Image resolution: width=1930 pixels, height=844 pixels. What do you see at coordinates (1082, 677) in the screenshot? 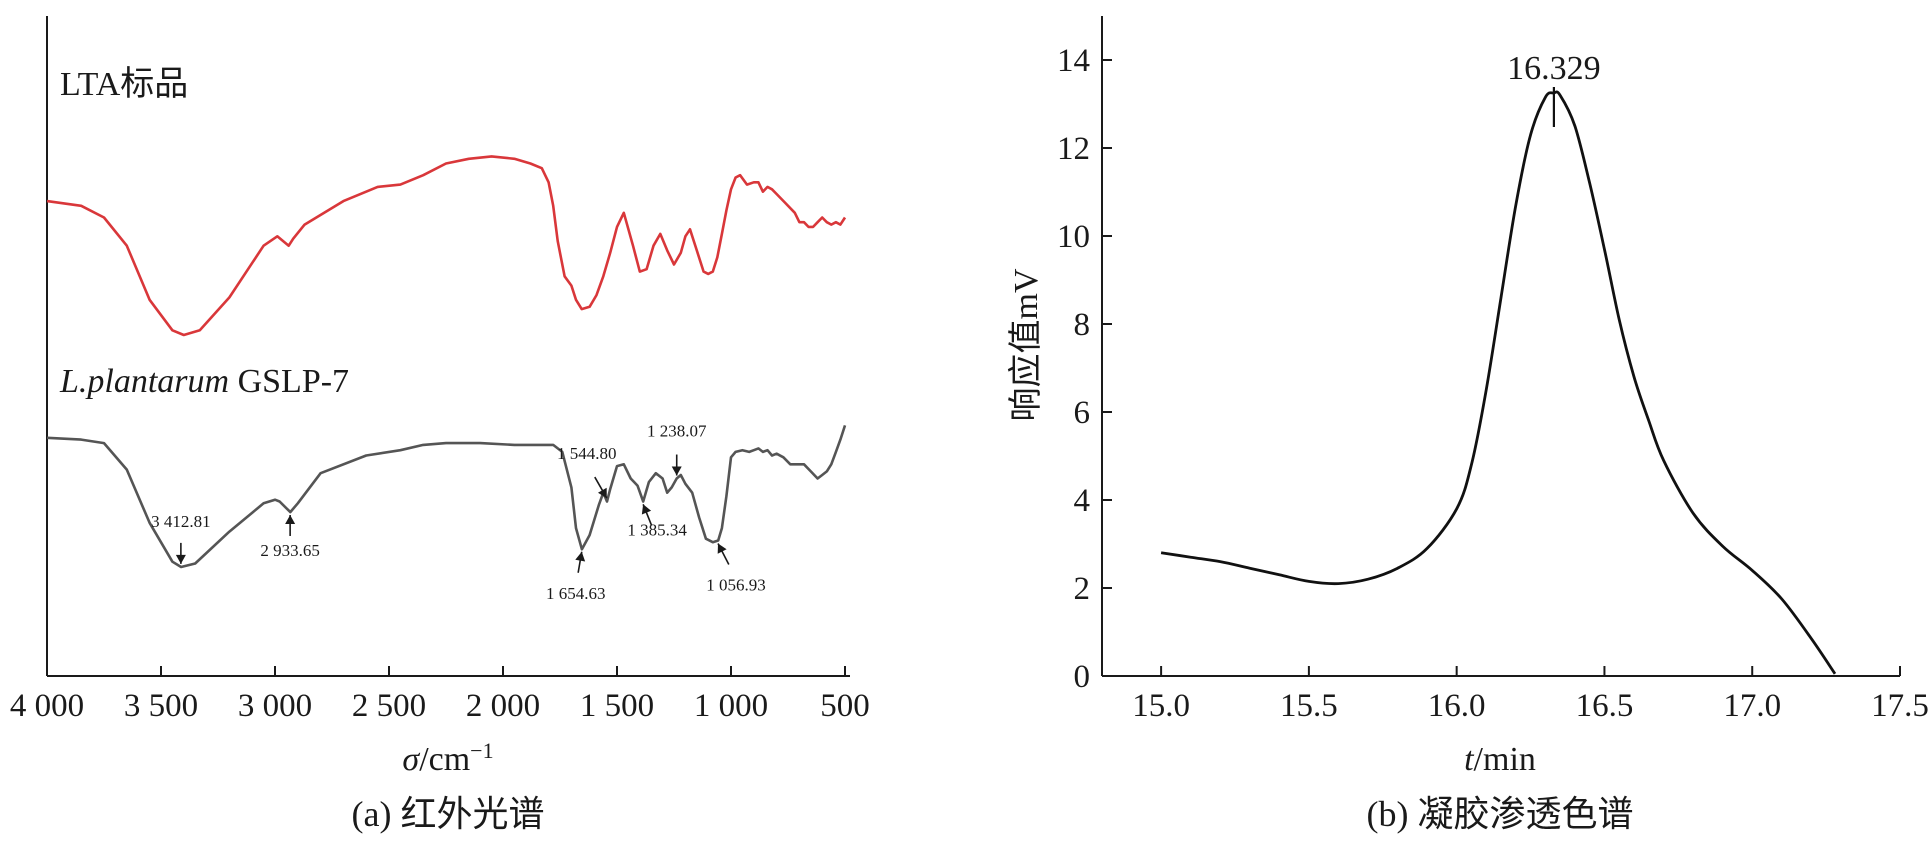
I see `gpc-y-tick-label: 0` at bounding box center [1082, 677].